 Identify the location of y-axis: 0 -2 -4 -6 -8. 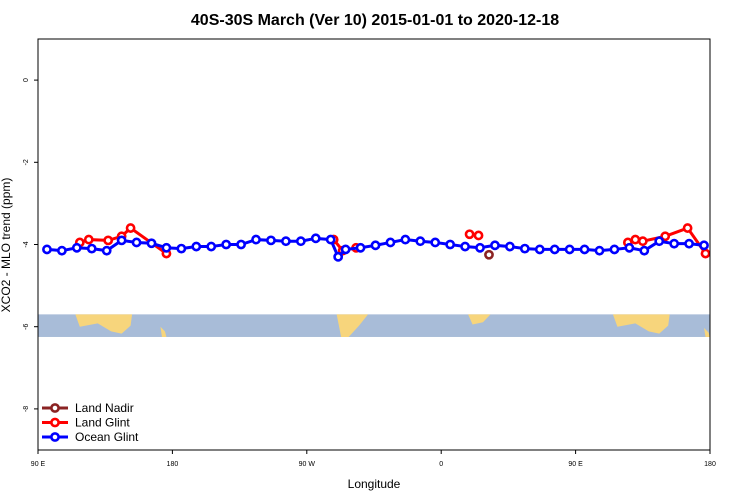
(30, 245).